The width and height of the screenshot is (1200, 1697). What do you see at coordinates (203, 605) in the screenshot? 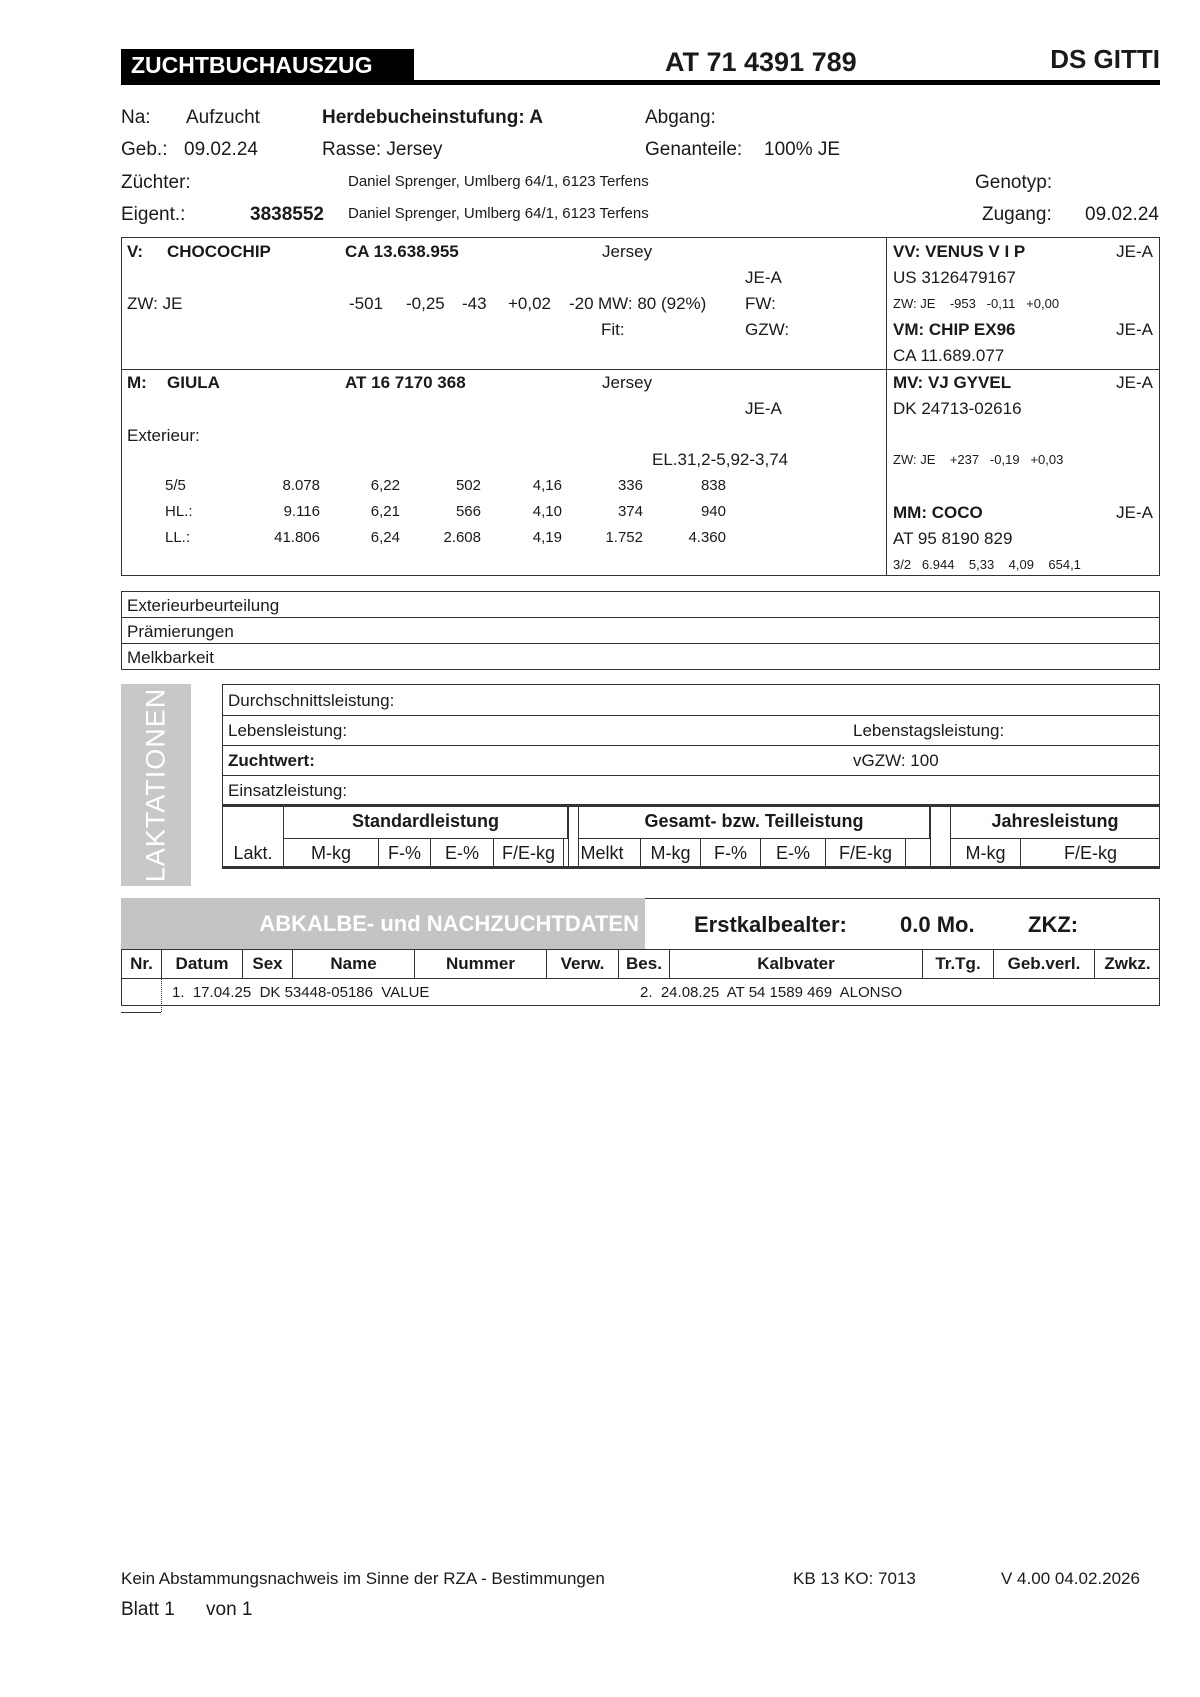
I see `section-exterieurbeurteilung: Exterieurbeurteilung` at bounding box center [203, 605].